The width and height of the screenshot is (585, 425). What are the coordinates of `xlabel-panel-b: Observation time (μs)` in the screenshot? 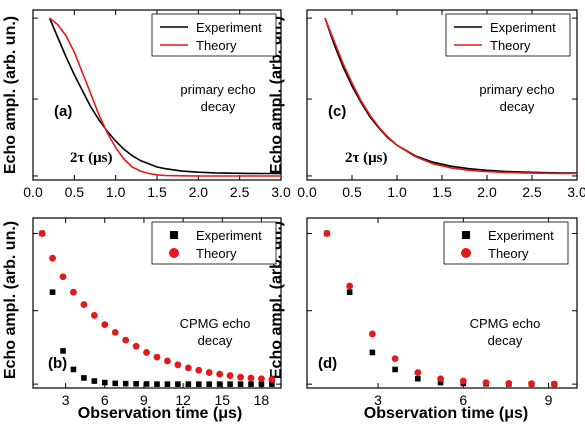 It's located at (160, 413).